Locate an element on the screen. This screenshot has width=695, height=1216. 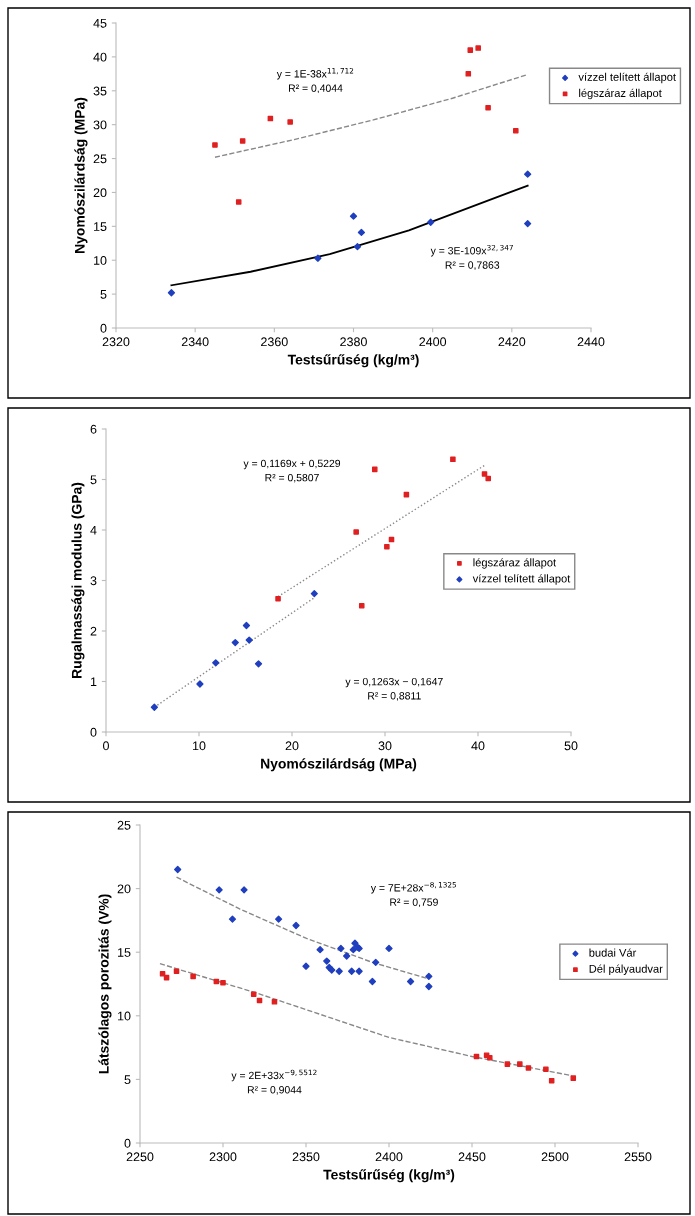
y-tick-label: 20 is located at coordinates (100, 193).